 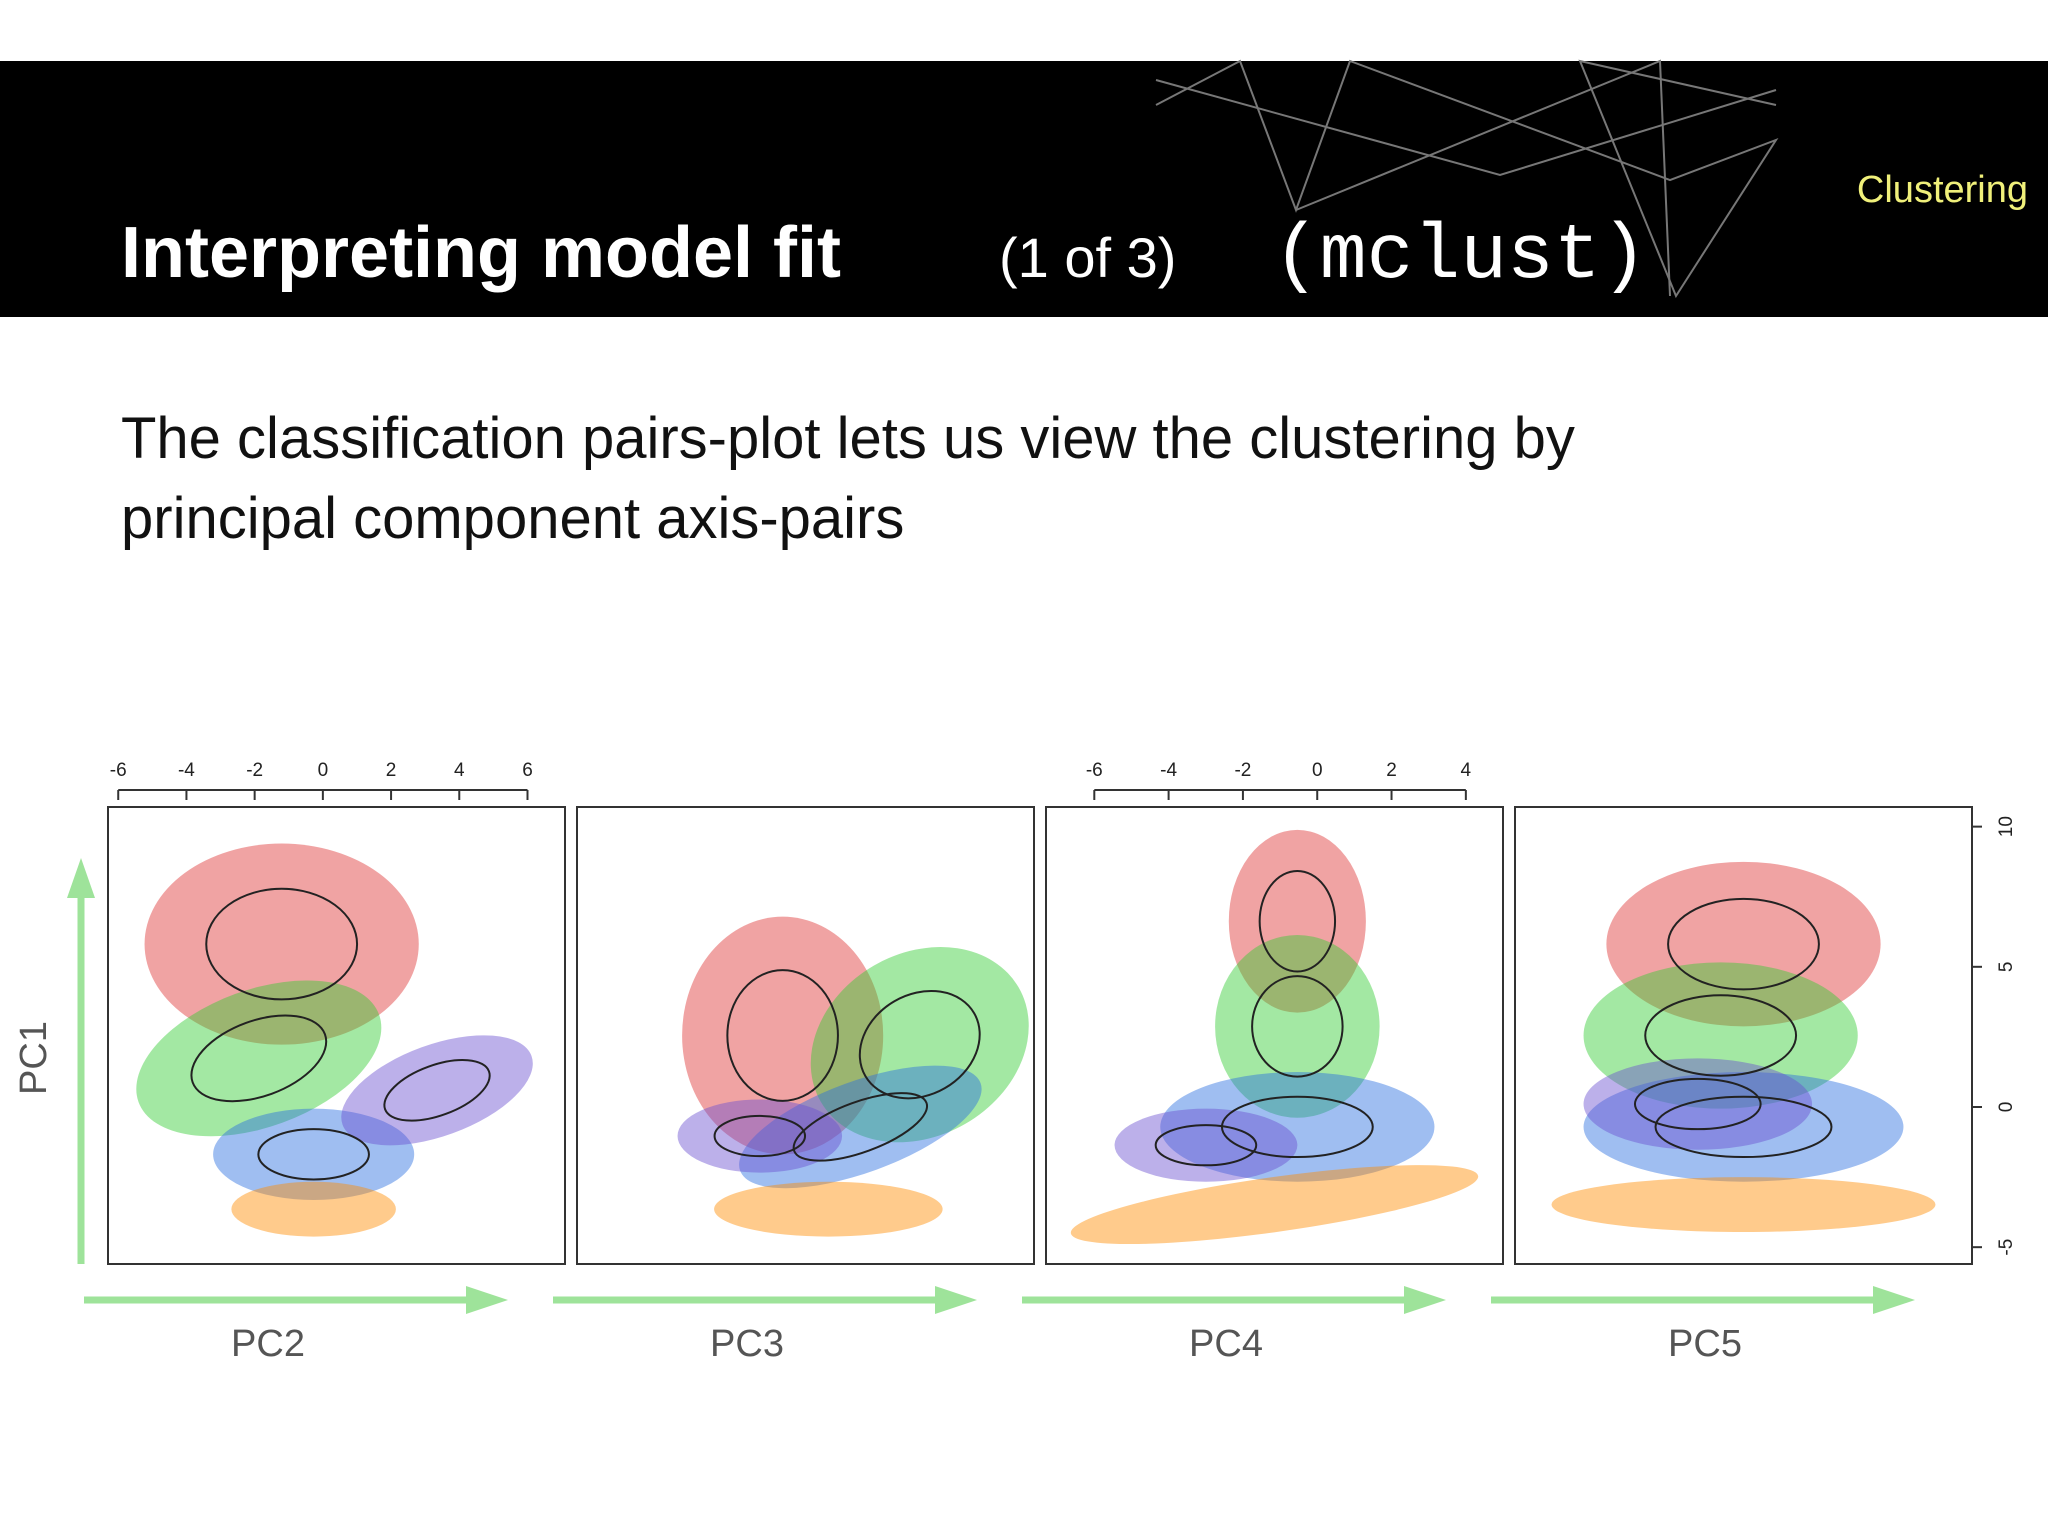 I want to click on panel: PC2, so click(x=325, y=1085).